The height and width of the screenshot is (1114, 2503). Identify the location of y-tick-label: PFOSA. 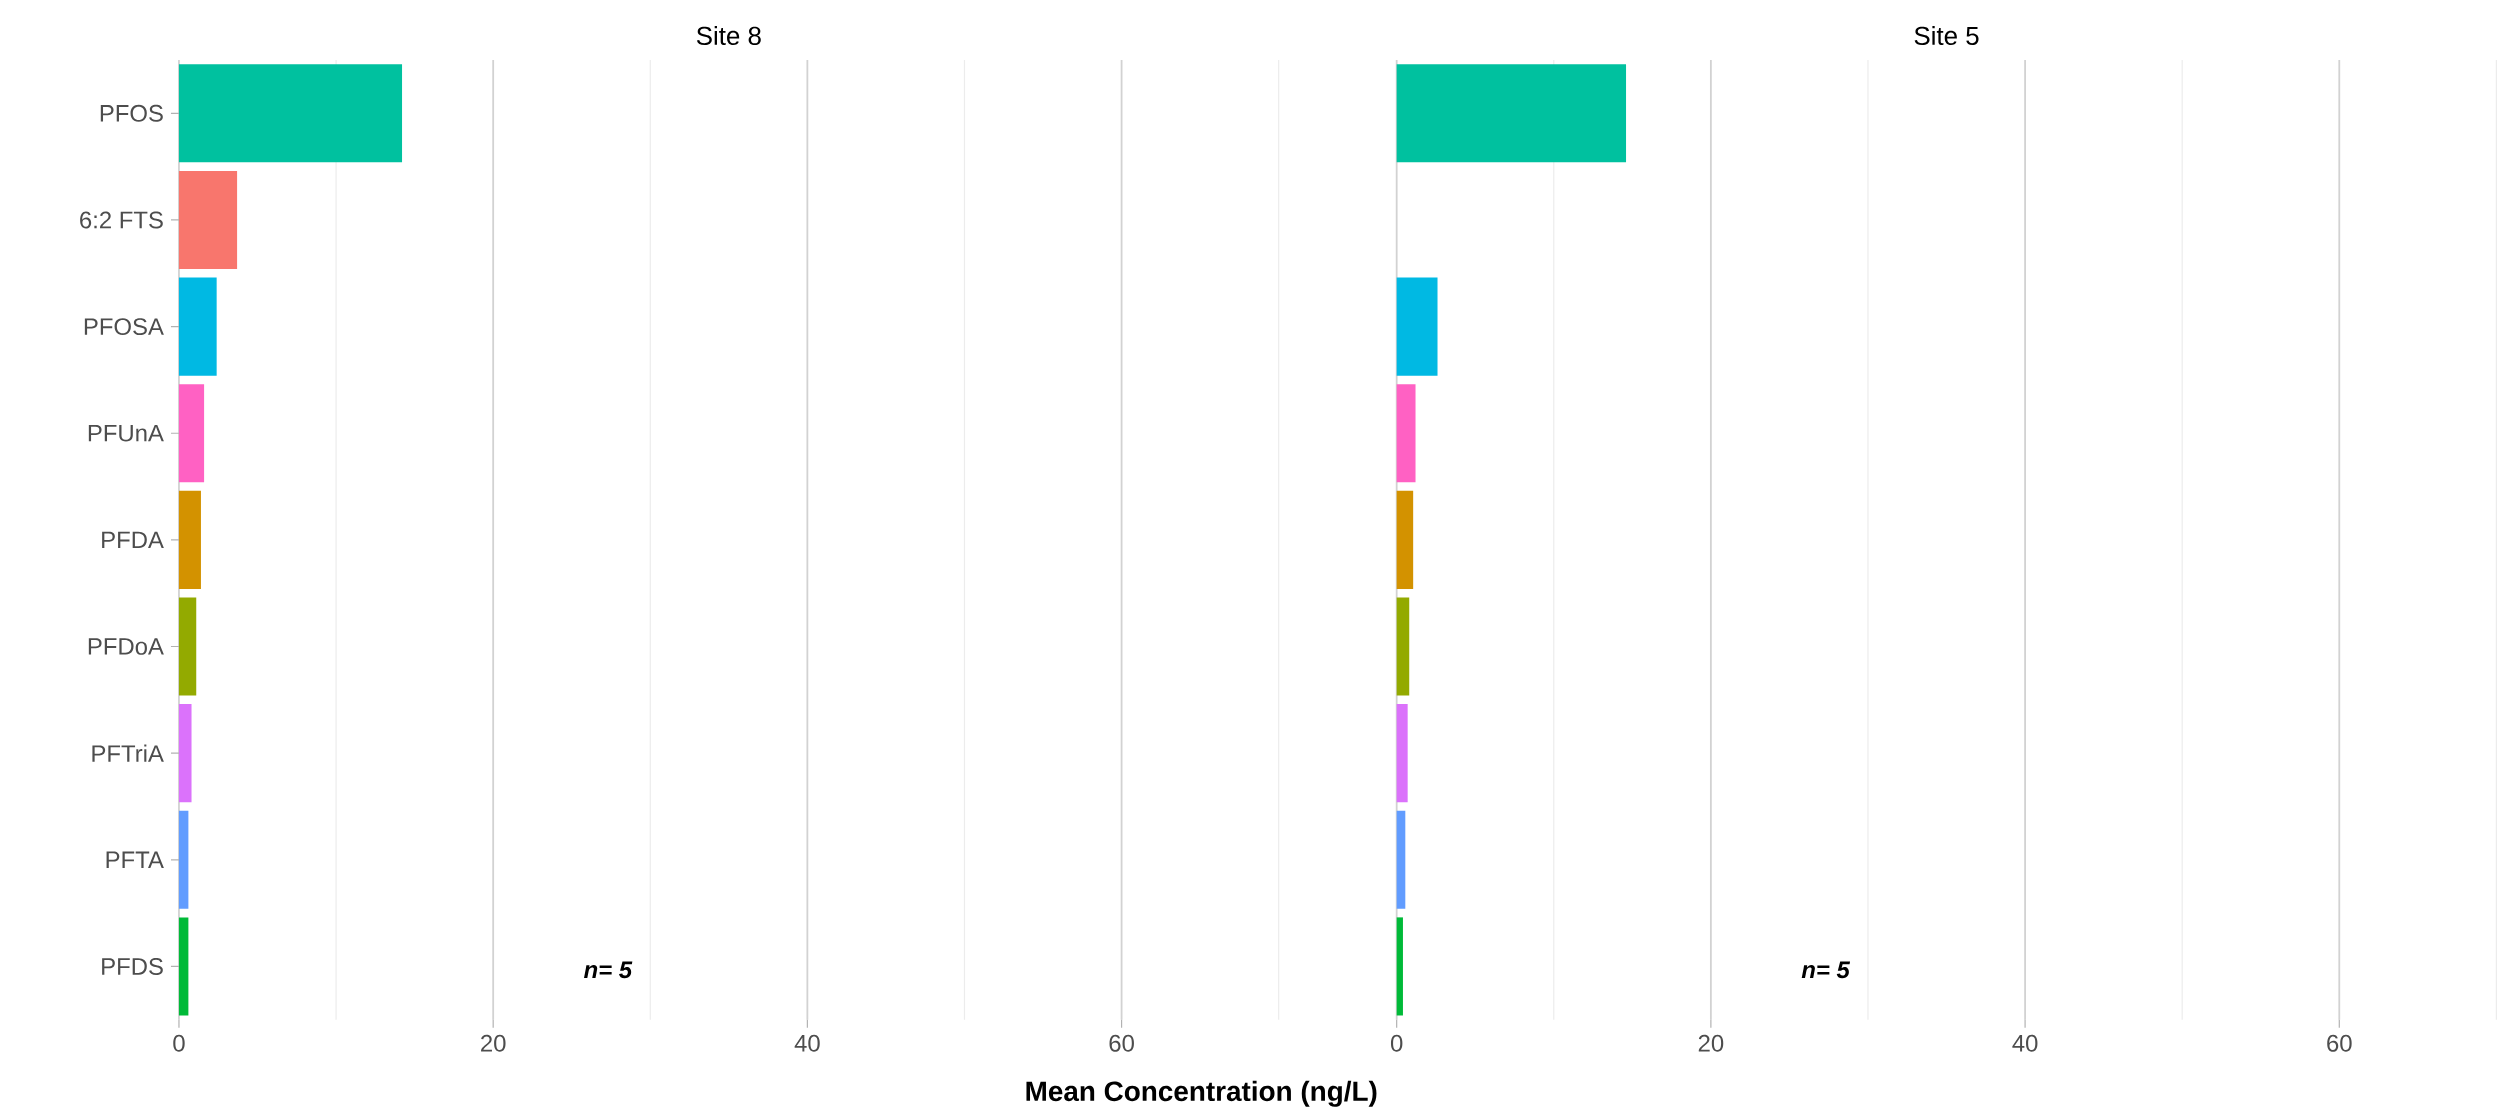
(124, 327).